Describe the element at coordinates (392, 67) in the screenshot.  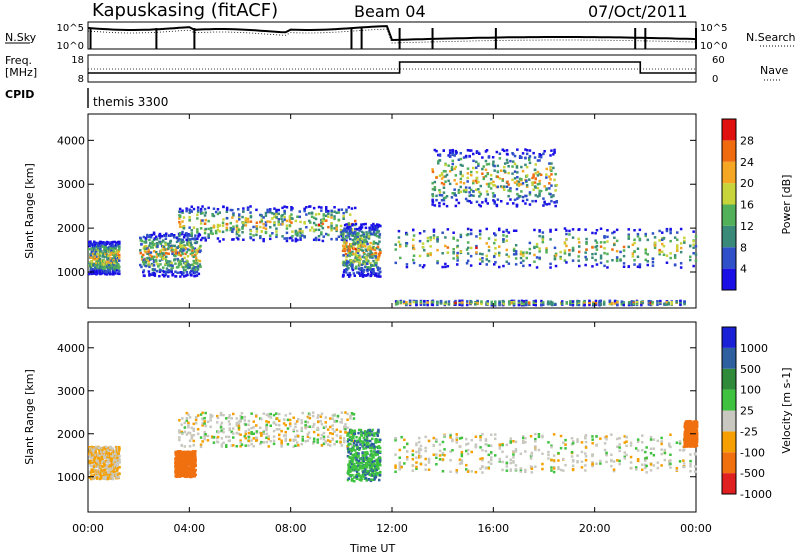
I see `freq-series` at that location.